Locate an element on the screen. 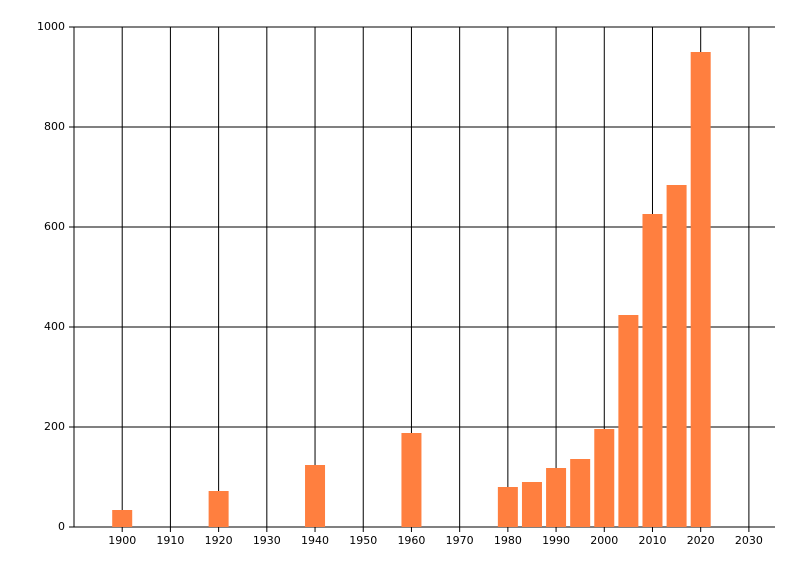 This screenshot has height=576, width=800. x-tick-label: 2010 is located at coordinates (652, 540).